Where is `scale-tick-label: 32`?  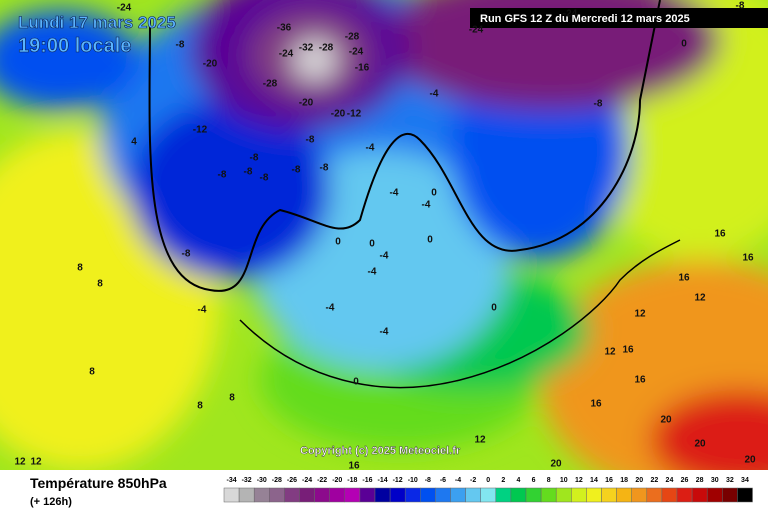 scale-tick-label: 32 is located at coordinates (730, 480).